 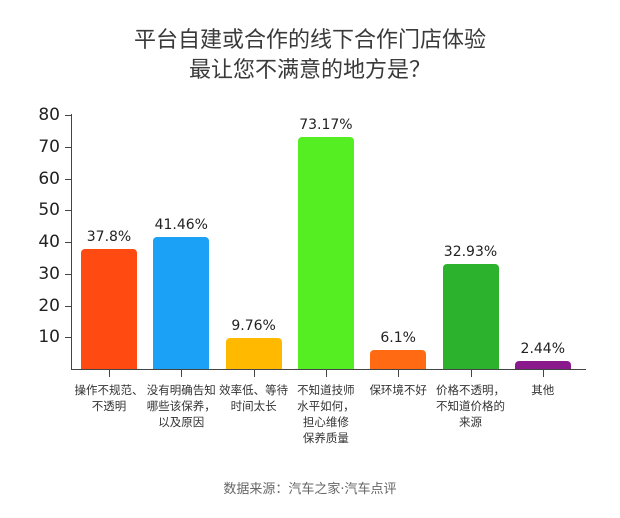 What do you see at coordinates (326, 414) in the screenshot?
I see `x-category-label: 不知道技师 水平如何， 担心维修 保养质量` at bounding box center [326, 414].